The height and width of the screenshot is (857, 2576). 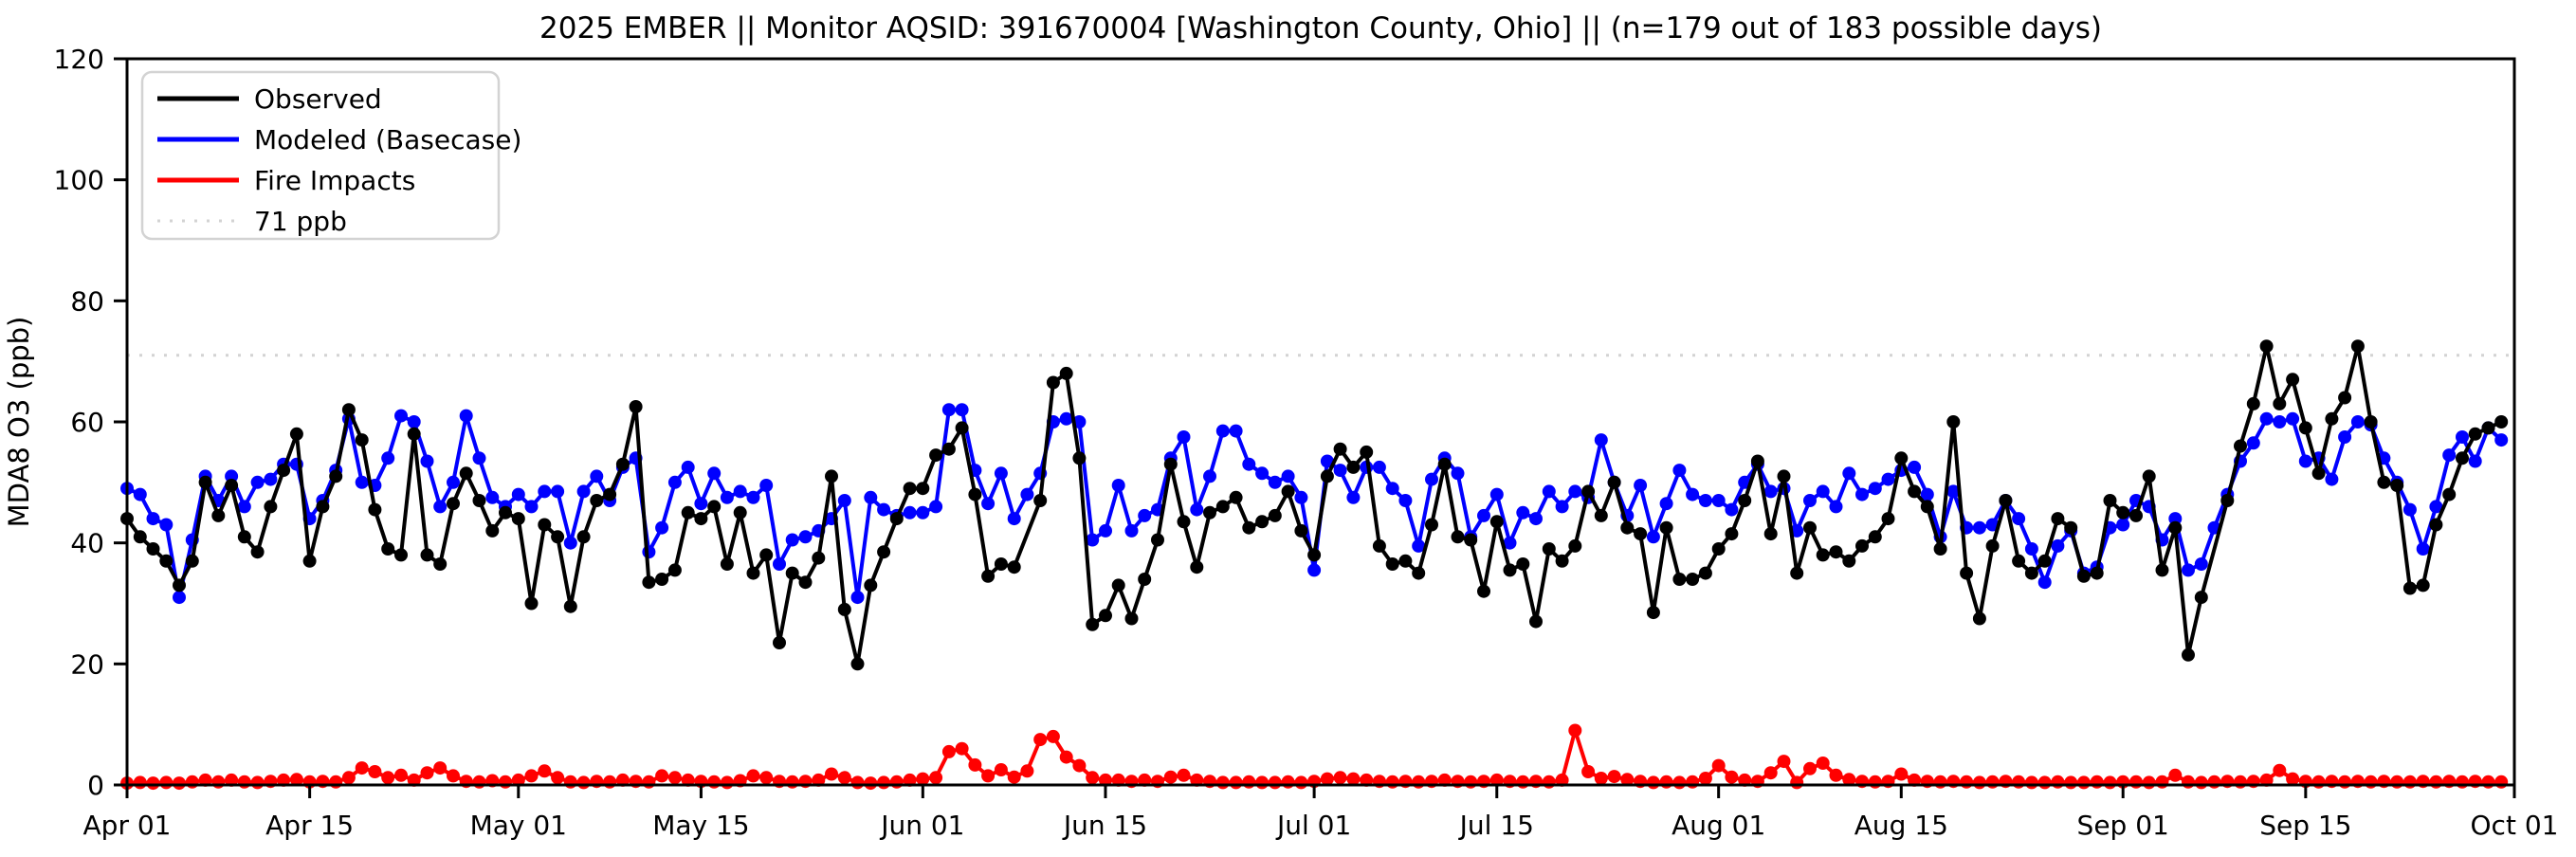 I want to click on x-tick-label: Sep 15, so click(x=2305, y=825).